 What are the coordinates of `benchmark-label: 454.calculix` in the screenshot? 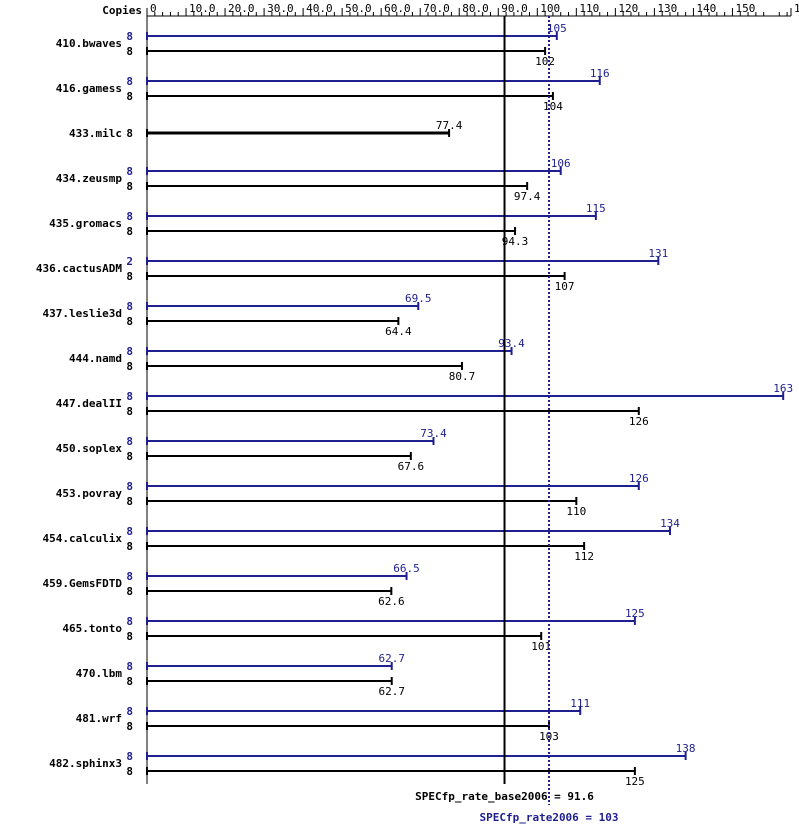 It's located at (83, 538).